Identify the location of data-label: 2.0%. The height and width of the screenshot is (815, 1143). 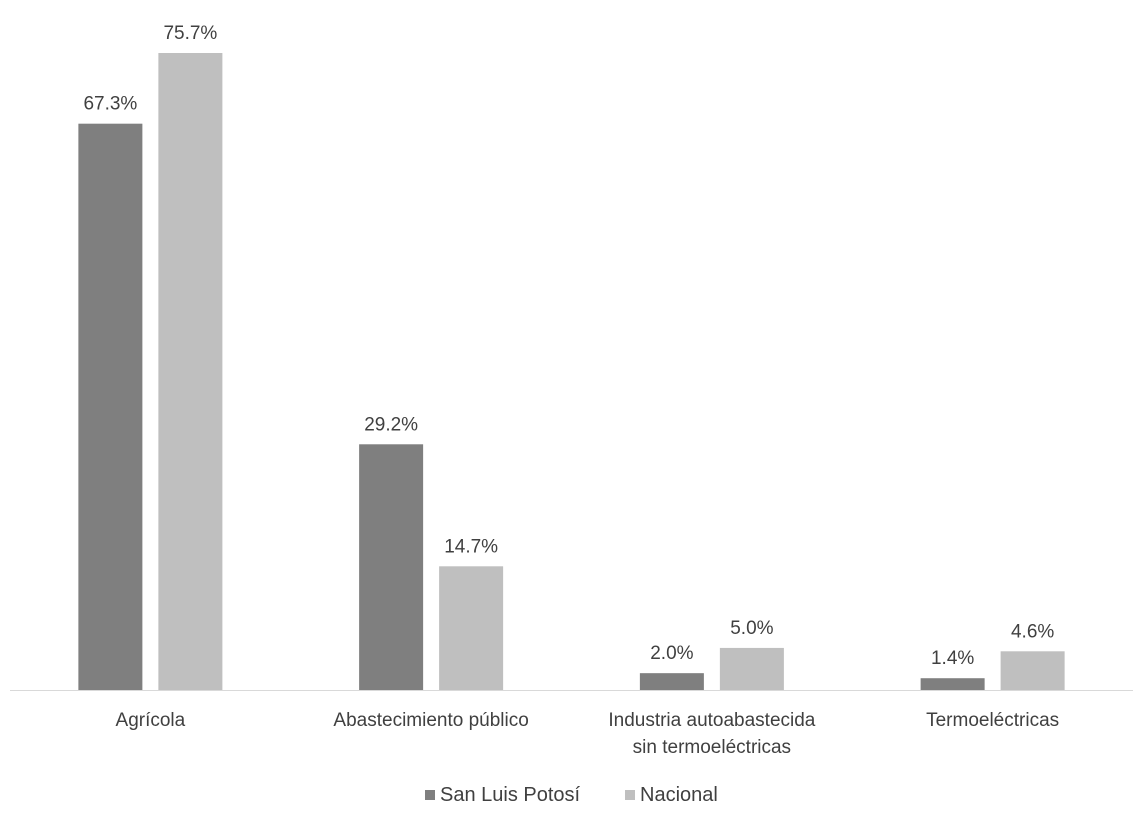
(671, 653).